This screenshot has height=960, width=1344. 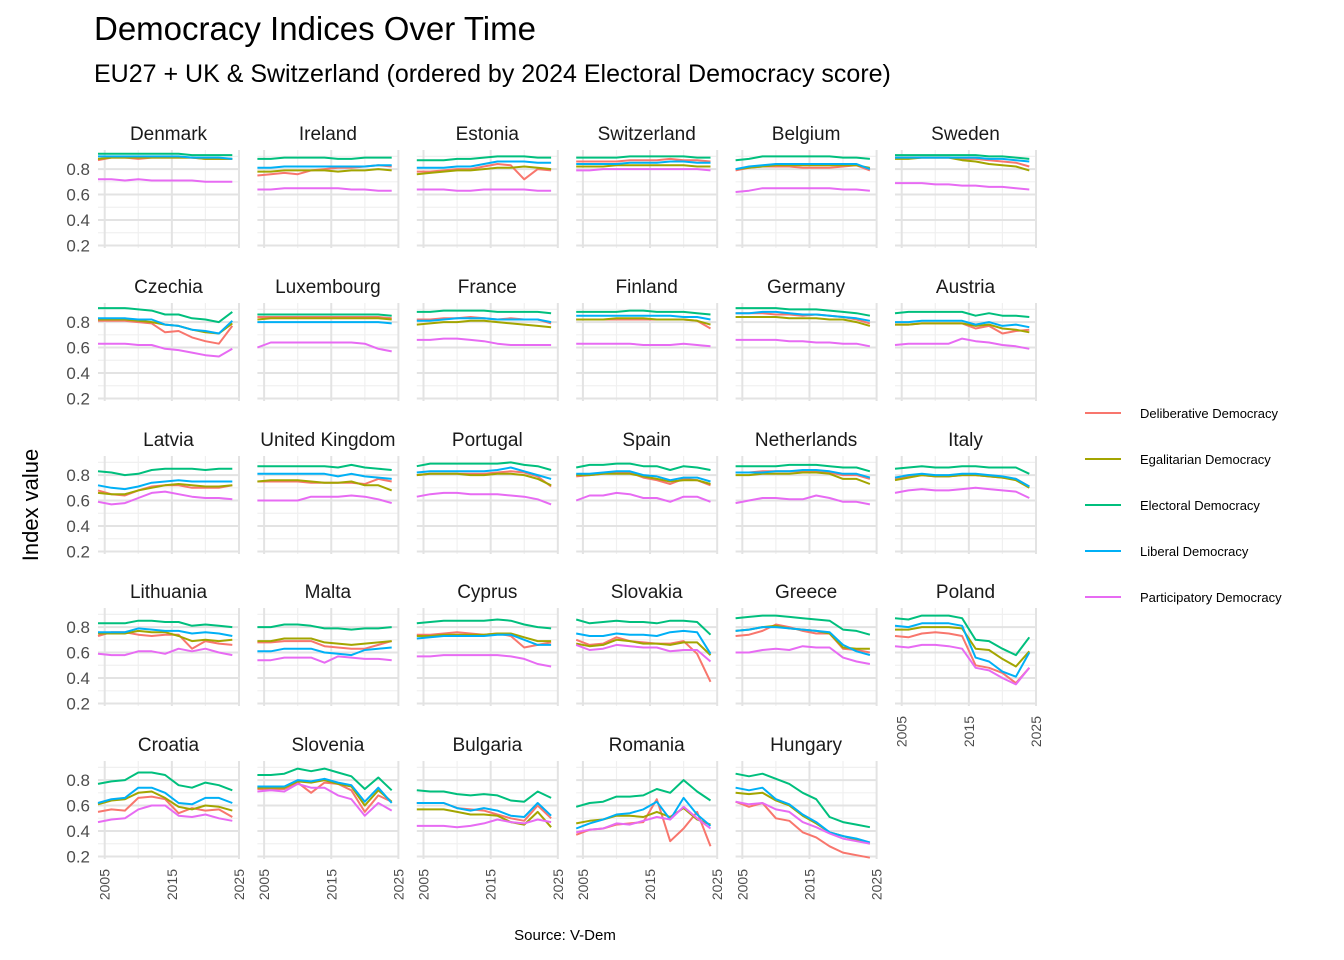 What do you see at coordinates (327, 745) in the screenshot?
I see `panel-title: Slovenia` at bounding box center [327, 745].